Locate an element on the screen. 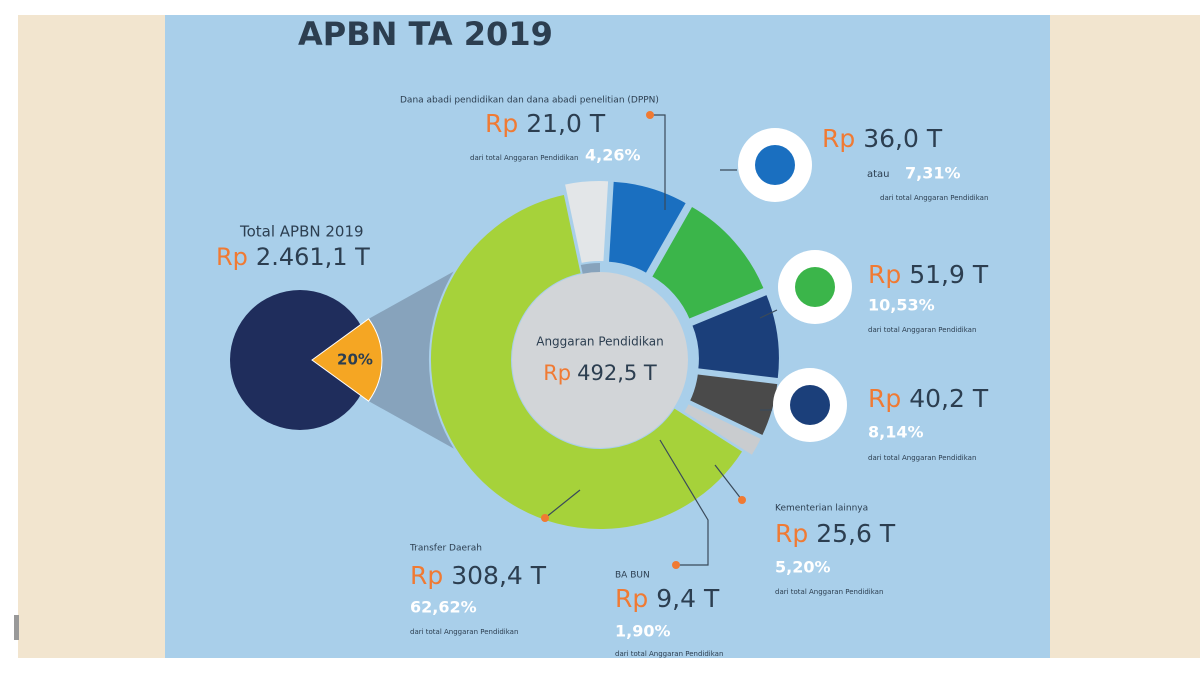  amount: 2.461,1 T is located at coordinates (313, 257).